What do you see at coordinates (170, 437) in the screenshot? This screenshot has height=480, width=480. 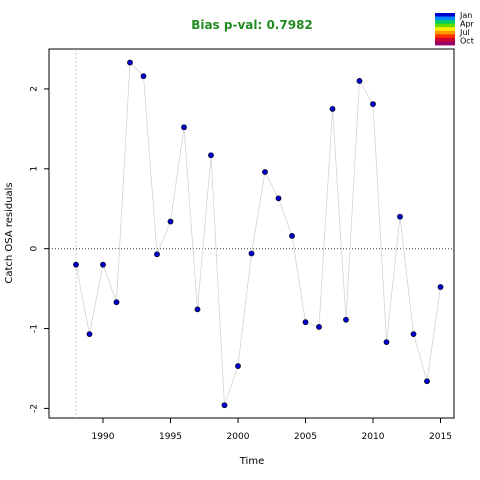 I see `x-tick-label: 1995` at bounding box center [170, 437].